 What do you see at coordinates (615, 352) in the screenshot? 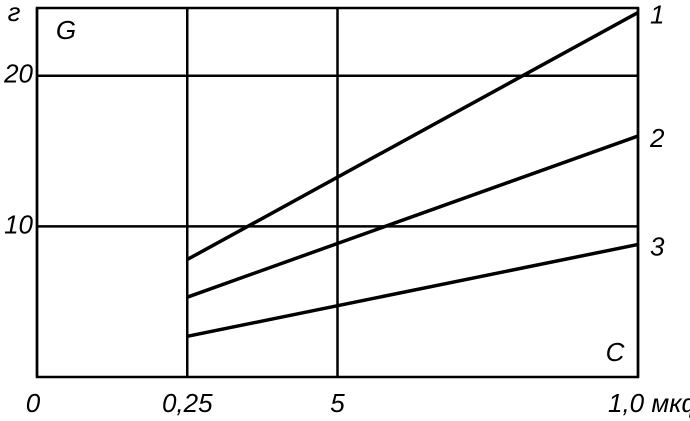
I see `x-axis-label: C` at bounding box center [615, 352].